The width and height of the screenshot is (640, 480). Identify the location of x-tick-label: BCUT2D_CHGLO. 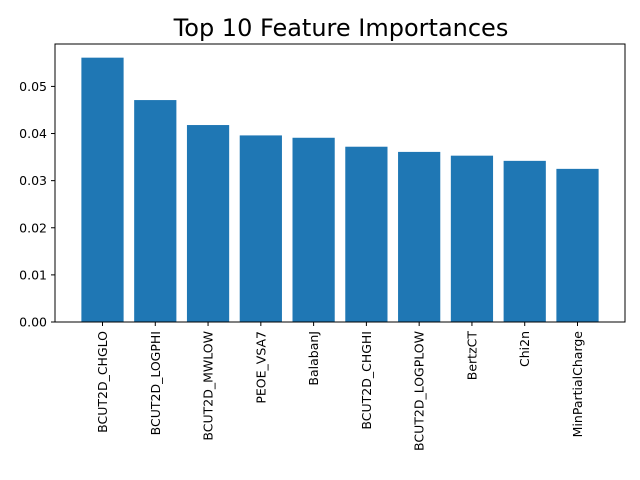
(102, 382).